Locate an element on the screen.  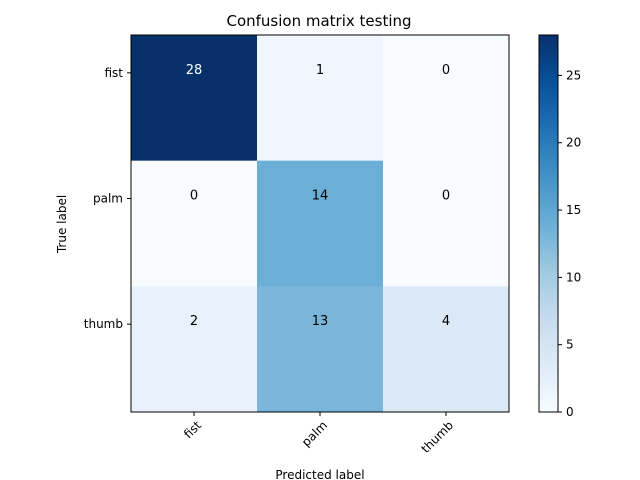
chart-title: Confusion matrix testing is located at coordinates (318, 21).